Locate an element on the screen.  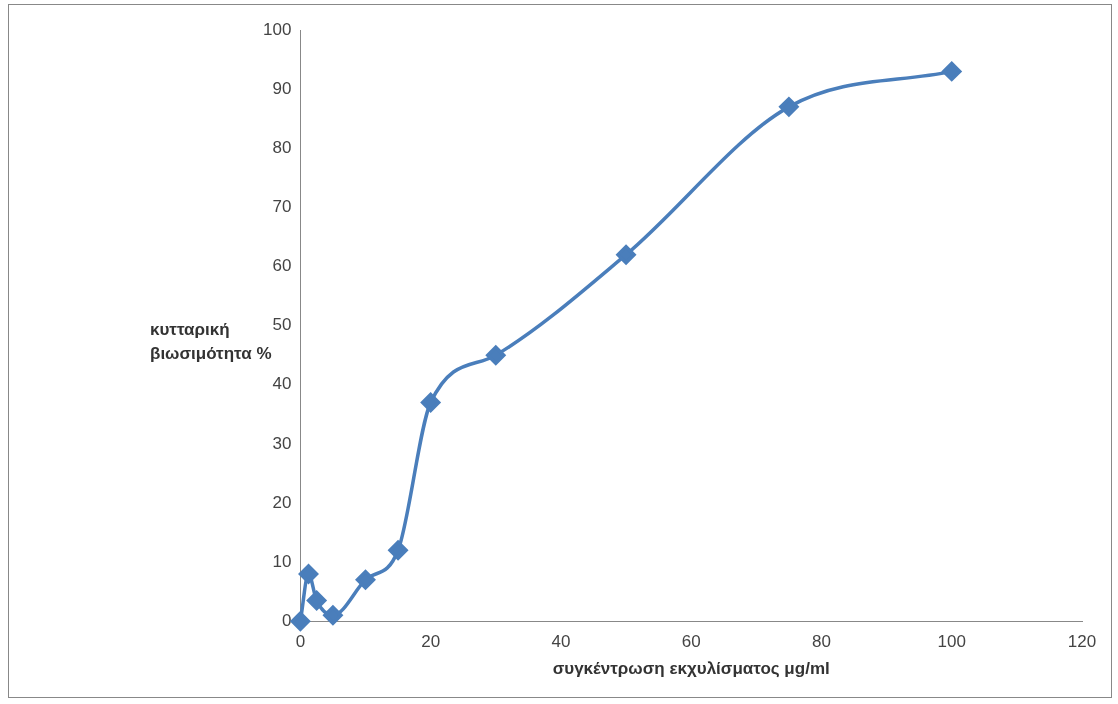
y-tick-label: 20 is located at coordinates (282, 502).